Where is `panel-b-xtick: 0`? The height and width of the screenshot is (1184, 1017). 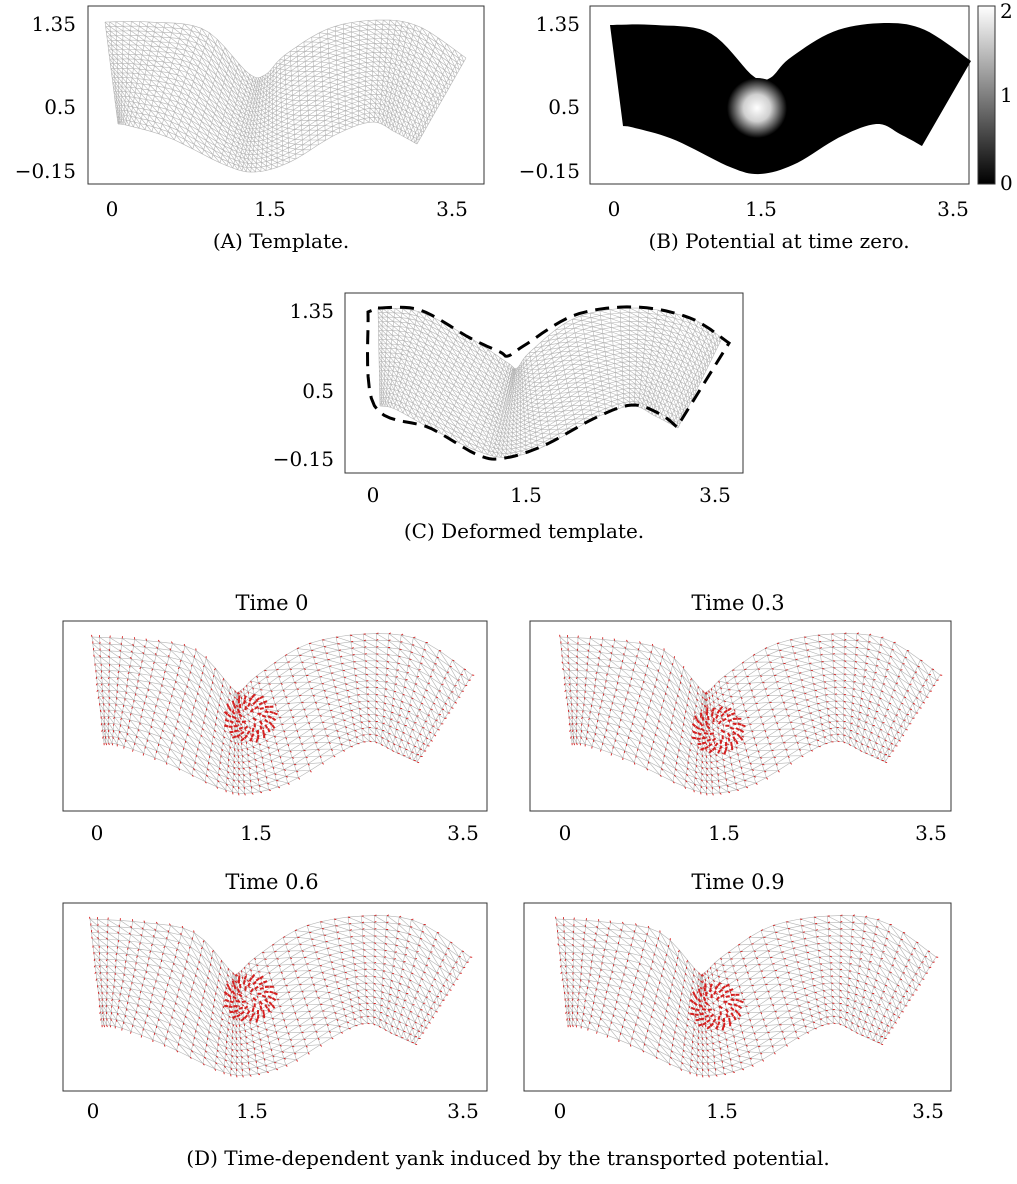 panel-b-xtick: 0 is located at coordinates (614, 209).